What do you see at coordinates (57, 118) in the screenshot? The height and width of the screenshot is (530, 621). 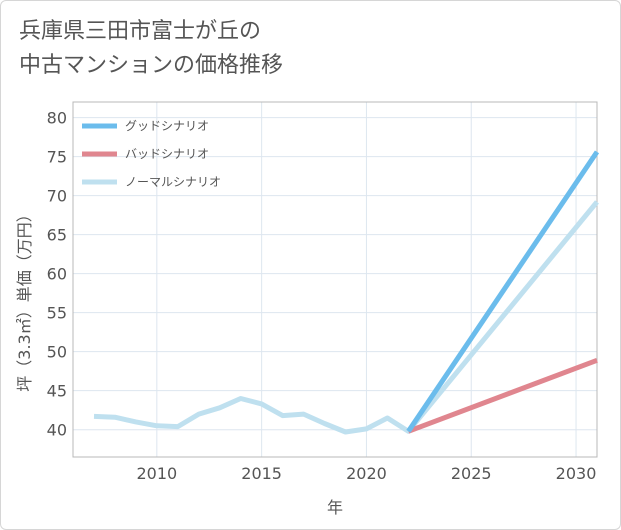 I see `y-tick-label: 80` at bounding box center [57, 118].